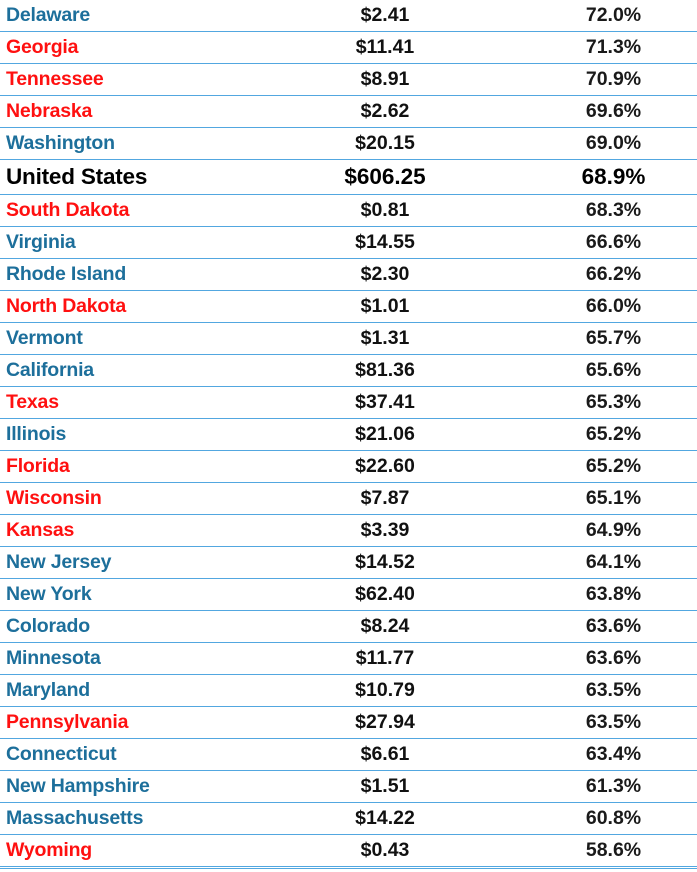 The width and height of the screenshot is (697, 872). Describe the element at coordinates (593, 47) in the screenshot. I see `percent-cell: 71.3%` at that location.